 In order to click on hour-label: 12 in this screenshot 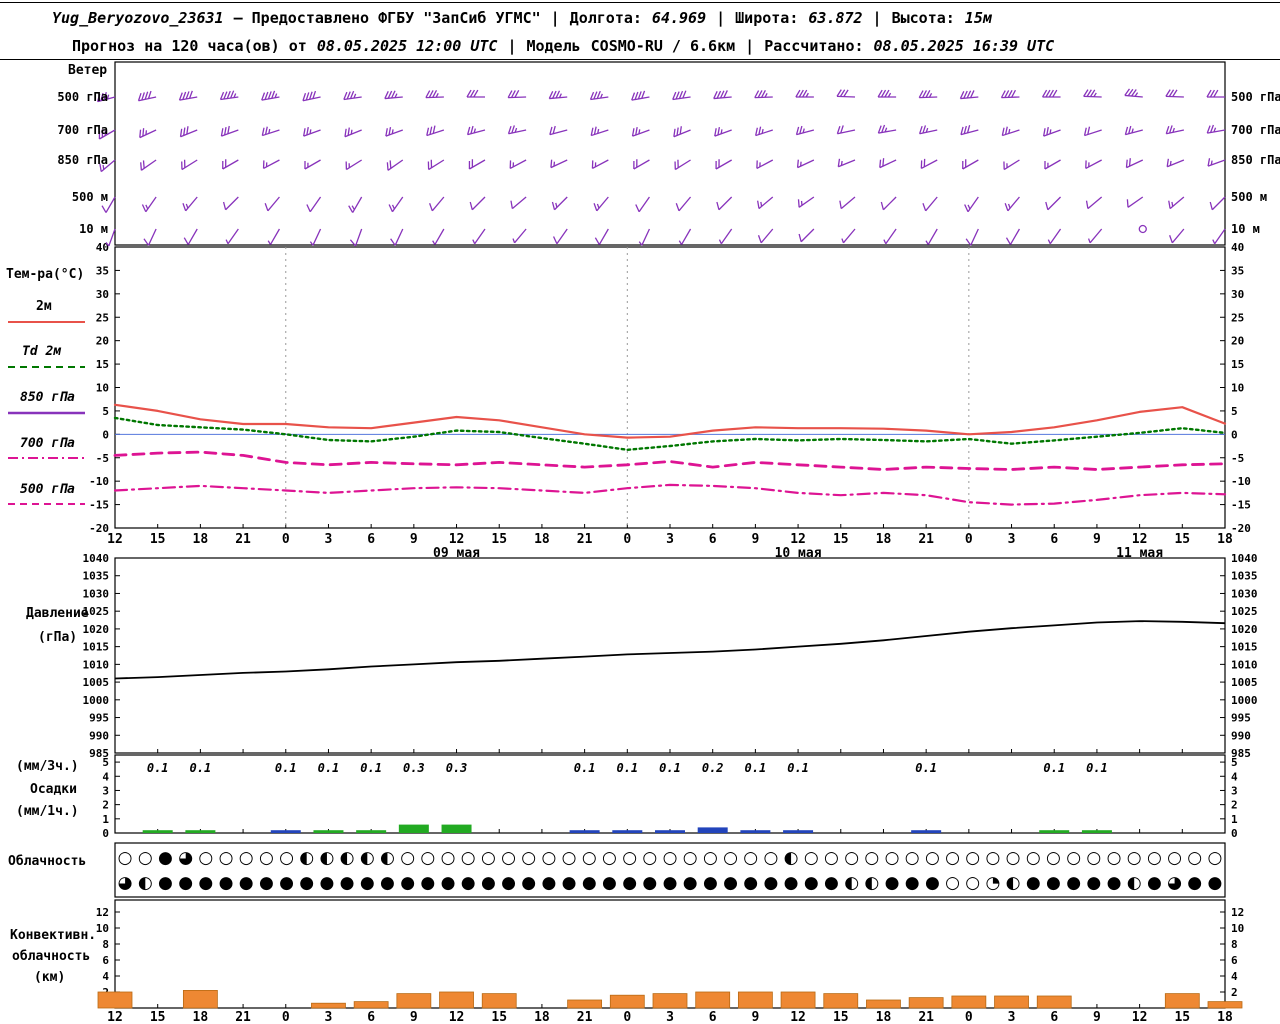, I will do `click(1140, 539)`.